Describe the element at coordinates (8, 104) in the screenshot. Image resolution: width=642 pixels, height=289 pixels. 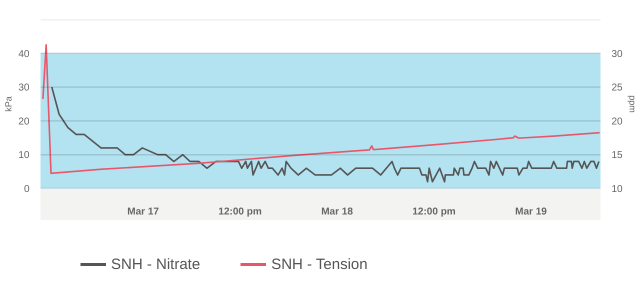
I see `y-axis-title: kPa` at that location.